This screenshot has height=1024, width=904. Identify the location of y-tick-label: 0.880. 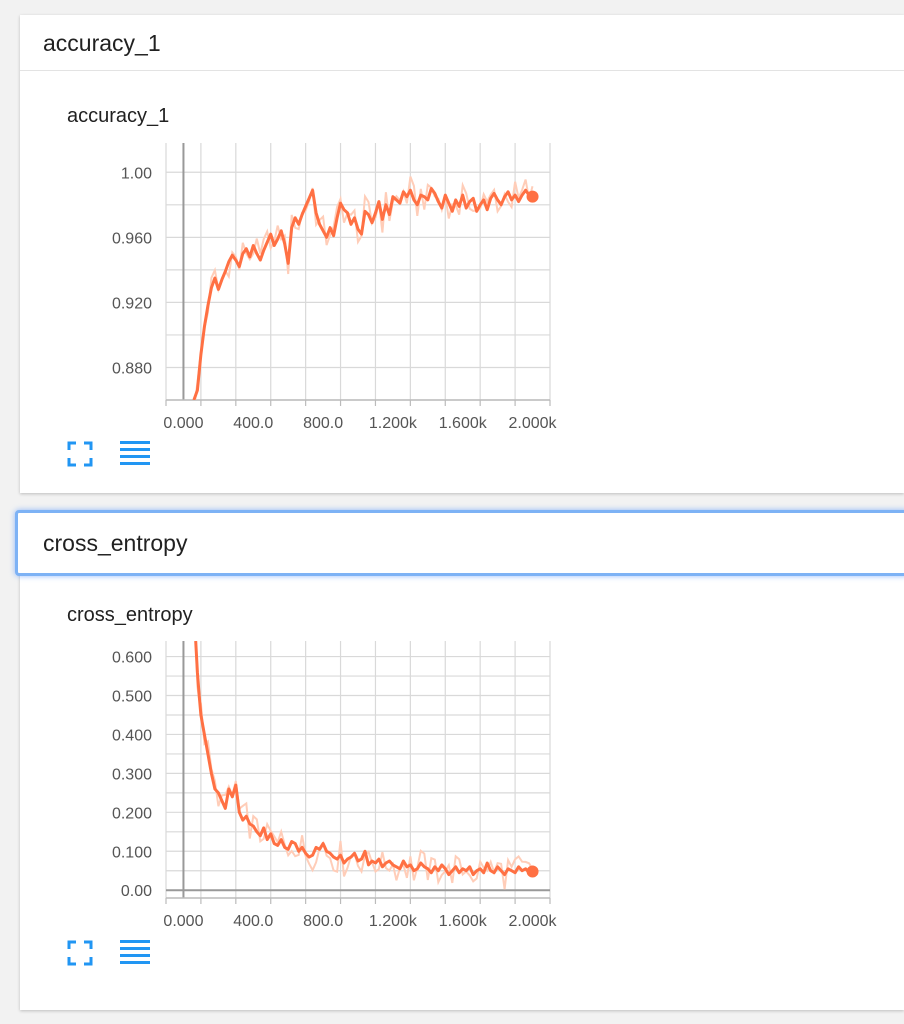
(132, 368).